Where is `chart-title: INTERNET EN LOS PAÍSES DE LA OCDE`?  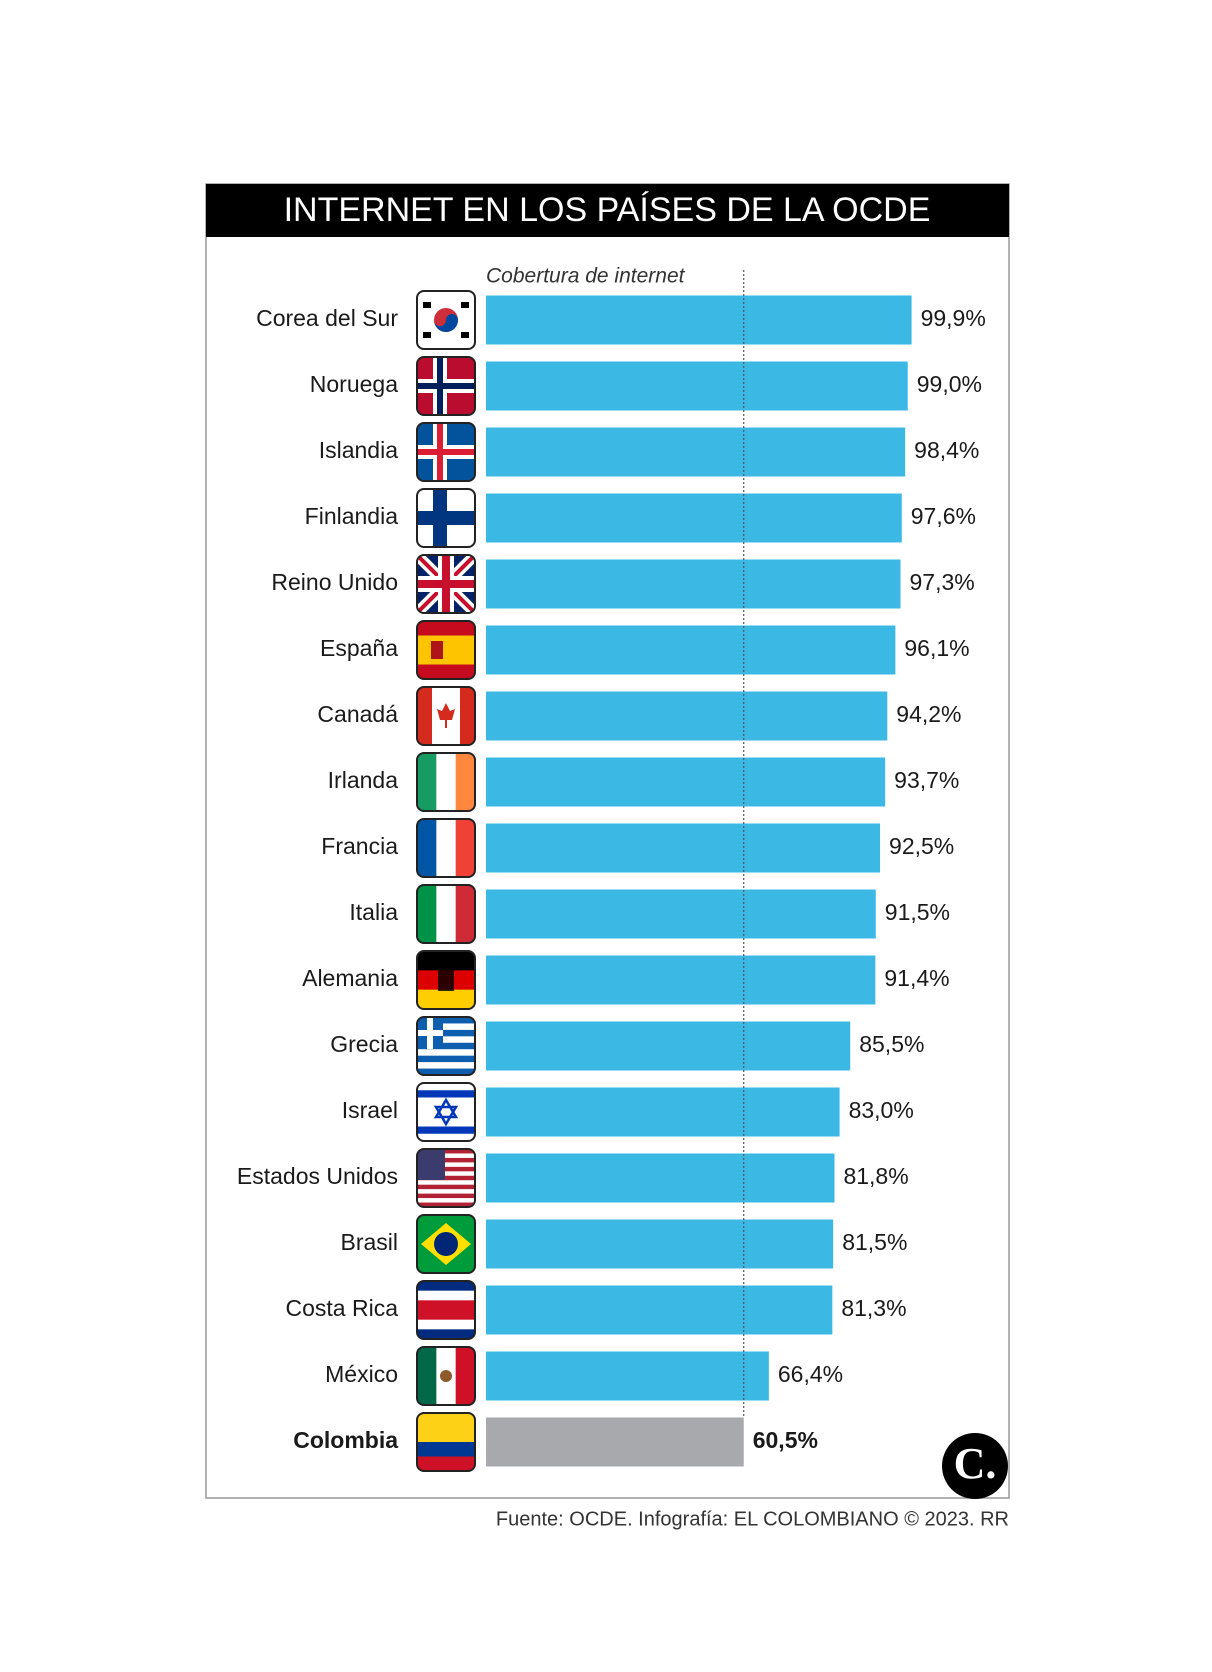 chart-title: INTERNET EN LOS PAÍSES DE LA OCDE is located at coordinates (607, 210).